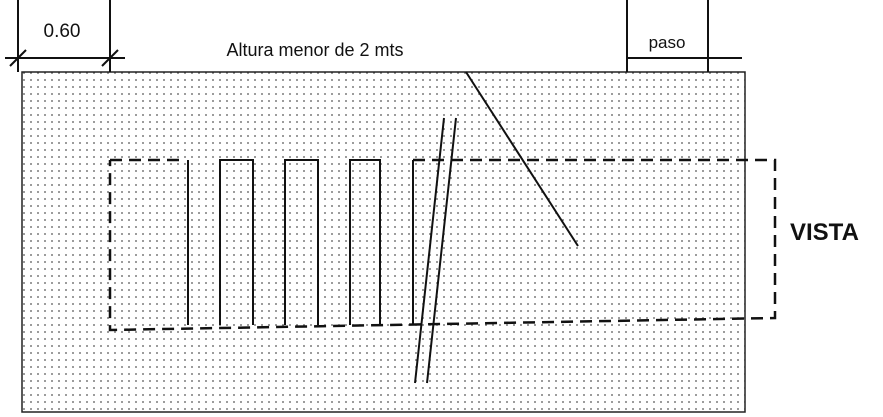 This screenshot has width=883, height=417. Describe the element at coordinates (824, 232) in the screenshot. I see `view-label: VISTA` at that location.